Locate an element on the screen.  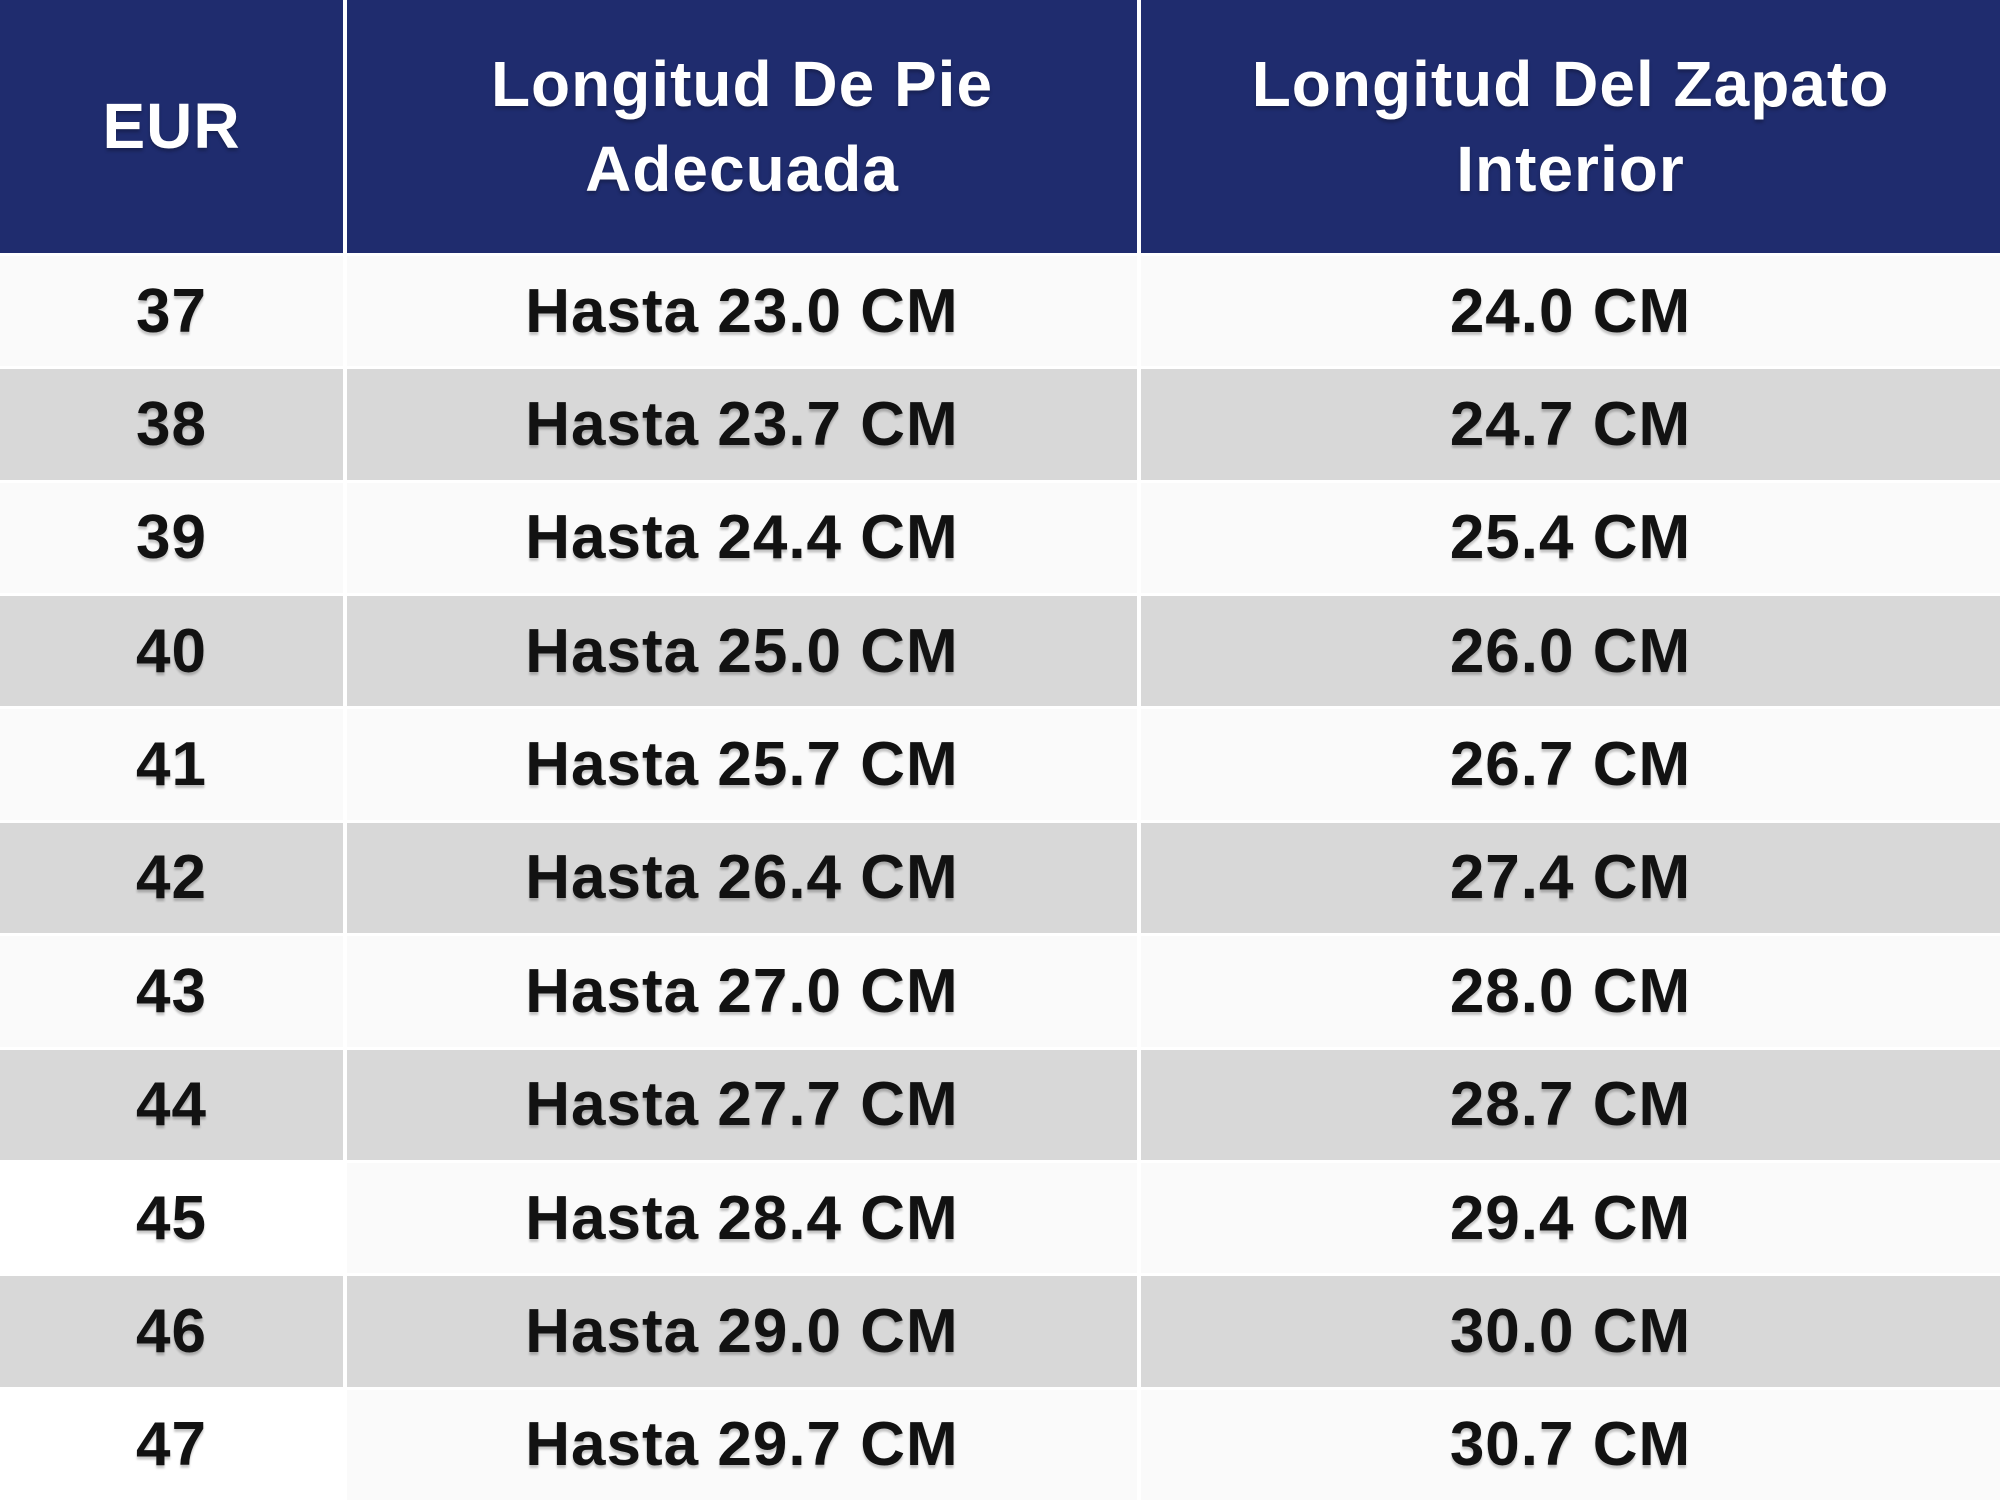
eur-size-cell: 47 is located at coordinates (173, 1443).